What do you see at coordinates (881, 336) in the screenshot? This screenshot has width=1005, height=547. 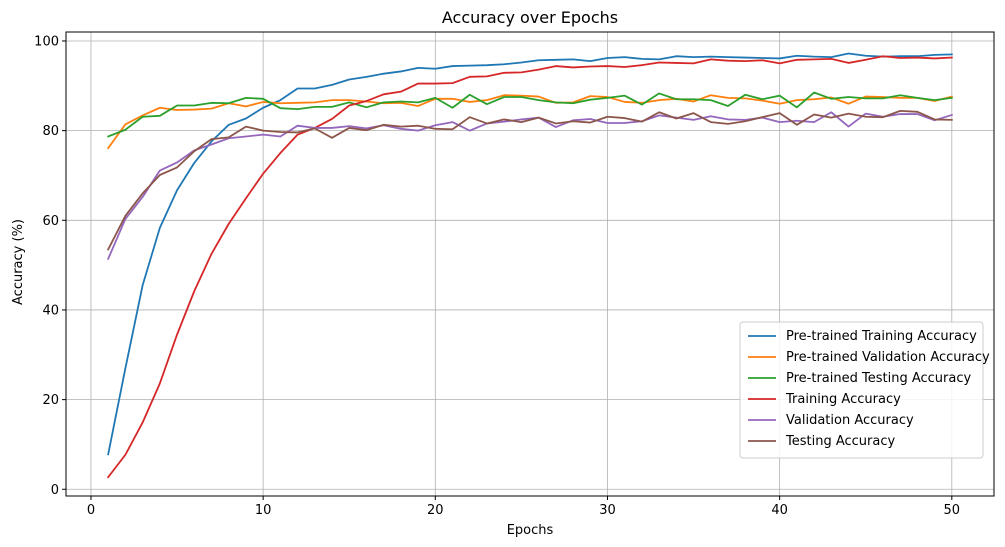 I see `legend-entry-label: Pre-trained Training Accuracy` at bounding box center [881, 336].